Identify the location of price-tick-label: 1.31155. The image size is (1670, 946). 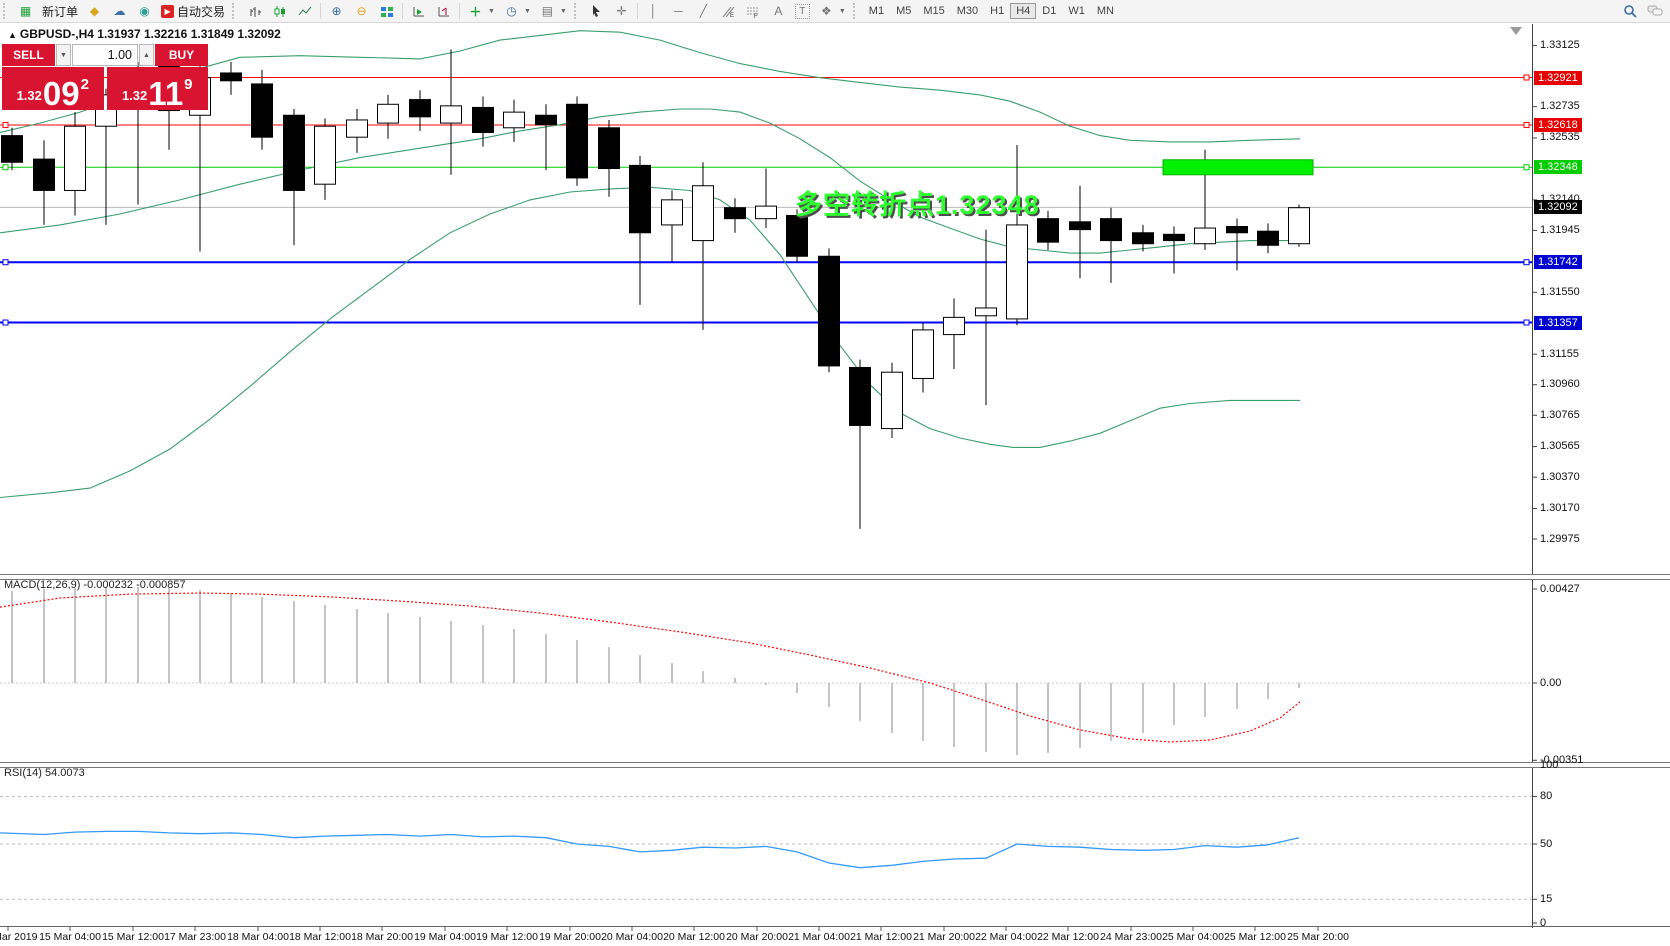
(1559, 353).